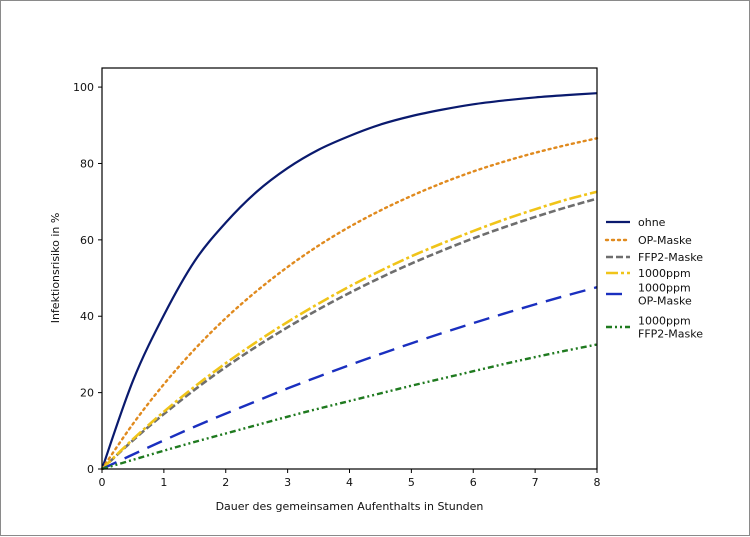  What do you see at coordinates (87, 163) in the screenshot?
I see `y-tick-label: 80` at bounding box center [87, 163].